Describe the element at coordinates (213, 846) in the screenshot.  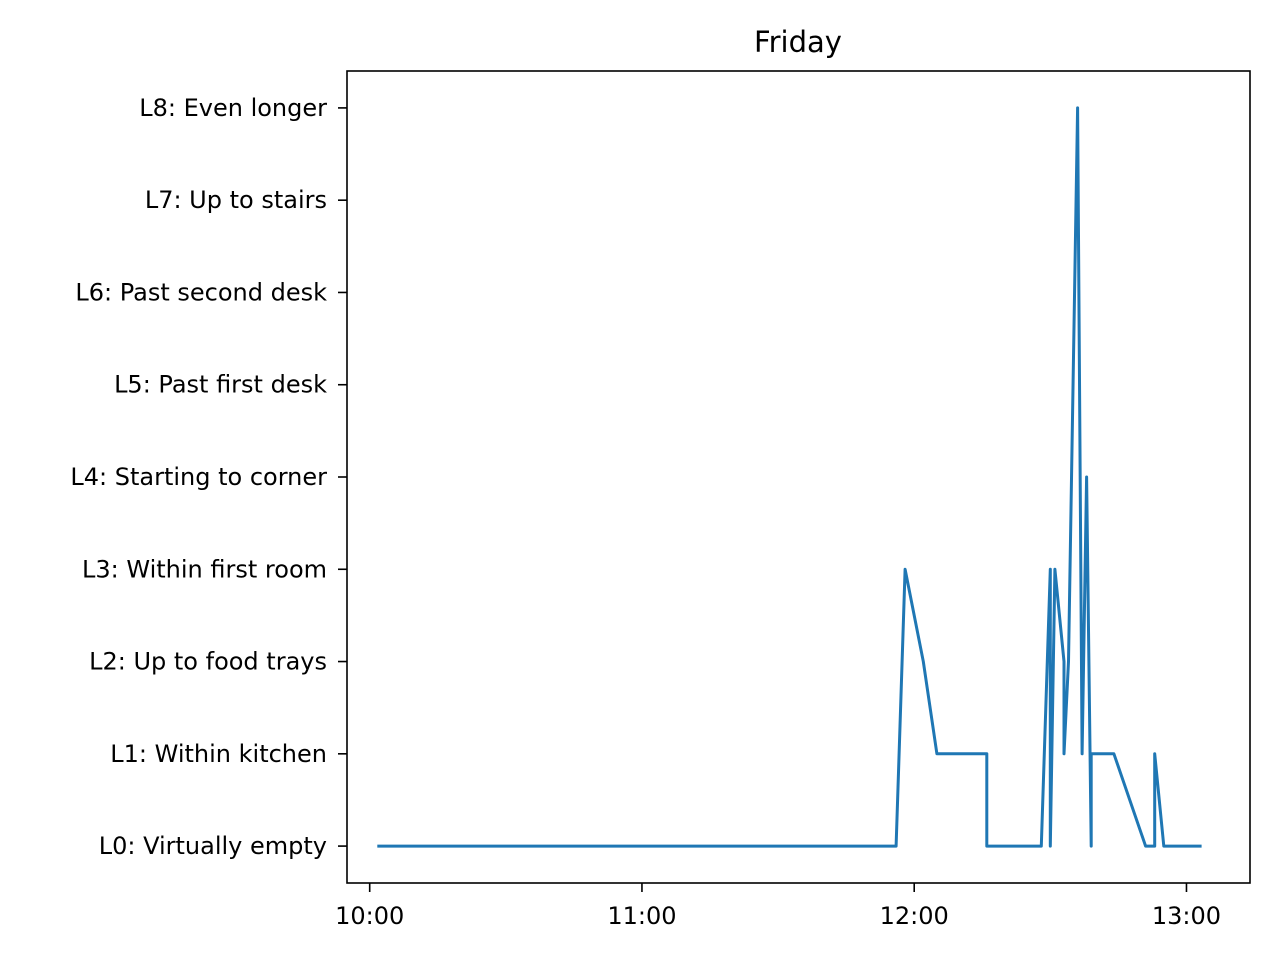
I see `y-tick-label: L0: Virtually empty` at that location.